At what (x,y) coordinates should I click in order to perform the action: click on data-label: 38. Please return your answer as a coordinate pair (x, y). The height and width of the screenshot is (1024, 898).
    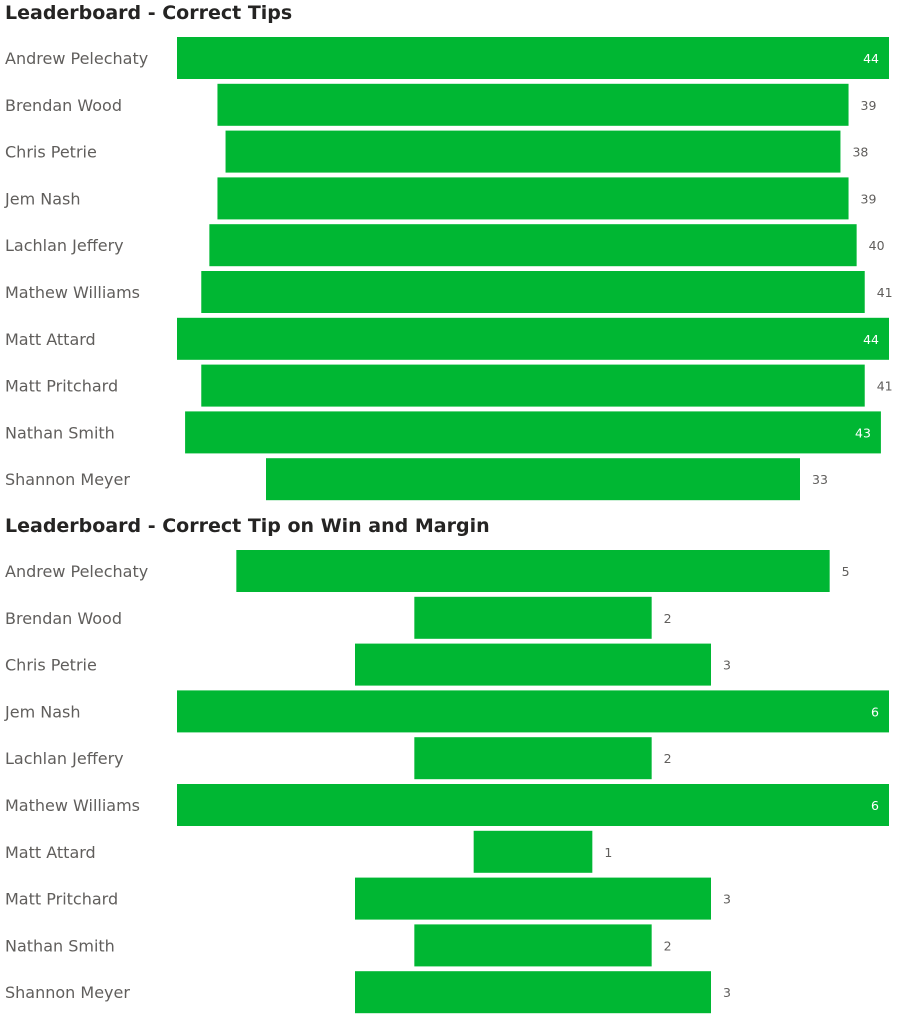
    Looking at the image, I should click on (860, 152).